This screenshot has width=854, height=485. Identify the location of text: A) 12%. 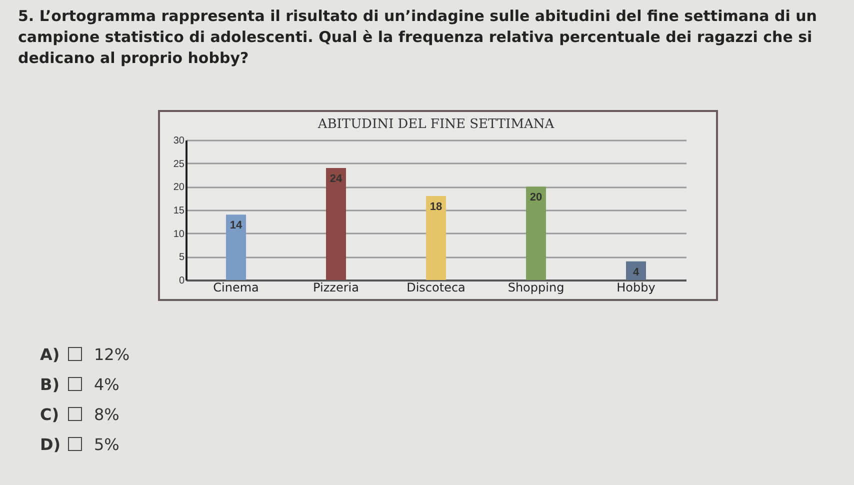
(85, 354).